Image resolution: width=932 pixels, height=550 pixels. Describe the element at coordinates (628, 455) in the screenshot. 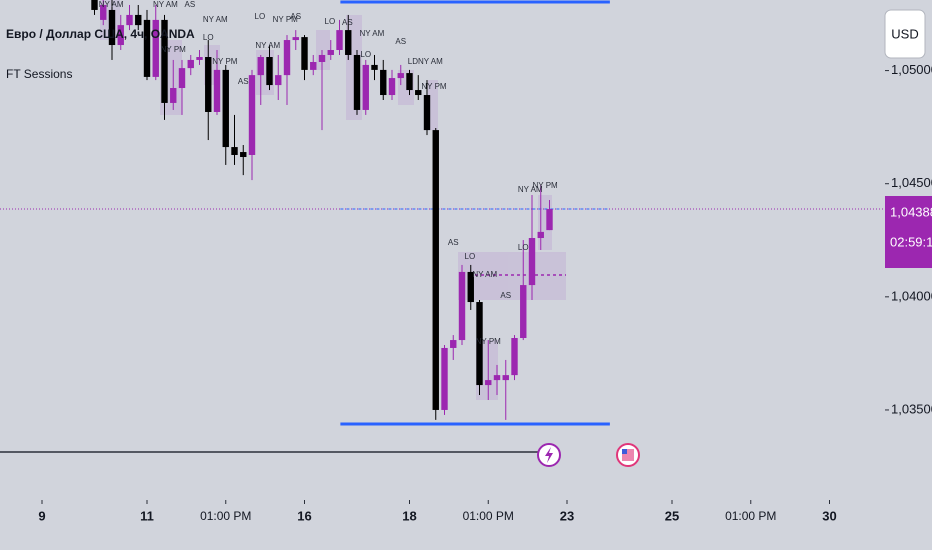

I see `news-icon` at that location.